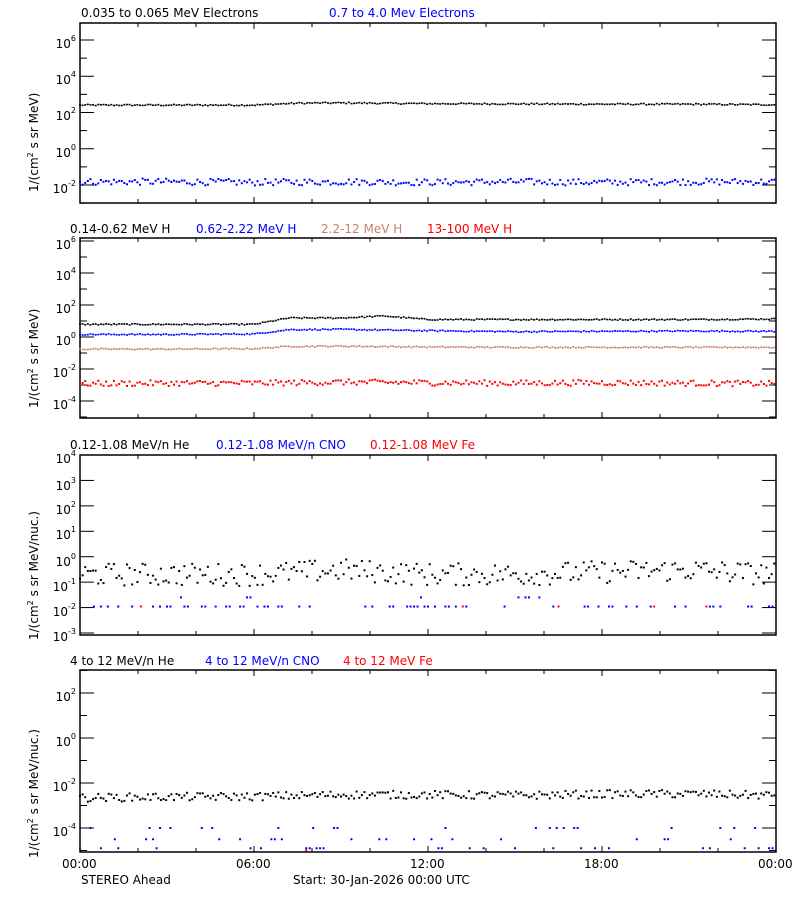 The image size is (800, 900). What do you see at coordinates (126, 880) in the screenshot?
I see `spacecraft-label: STEREO Ahead` at bounding box center [126, 880].